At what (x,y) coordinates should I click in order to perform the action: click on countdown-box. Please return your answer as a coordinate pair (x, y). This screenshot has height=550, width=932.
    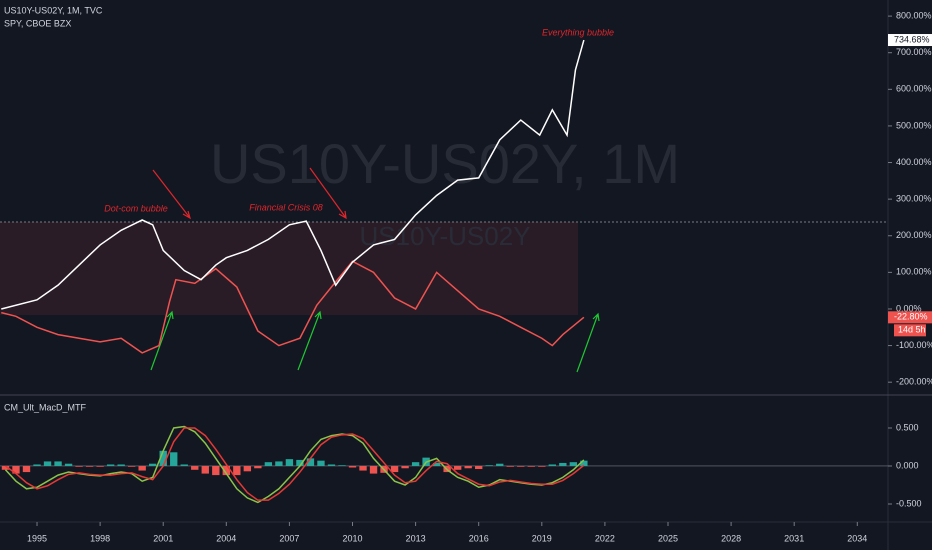
    Looking at the image, I should click on (910, 330).